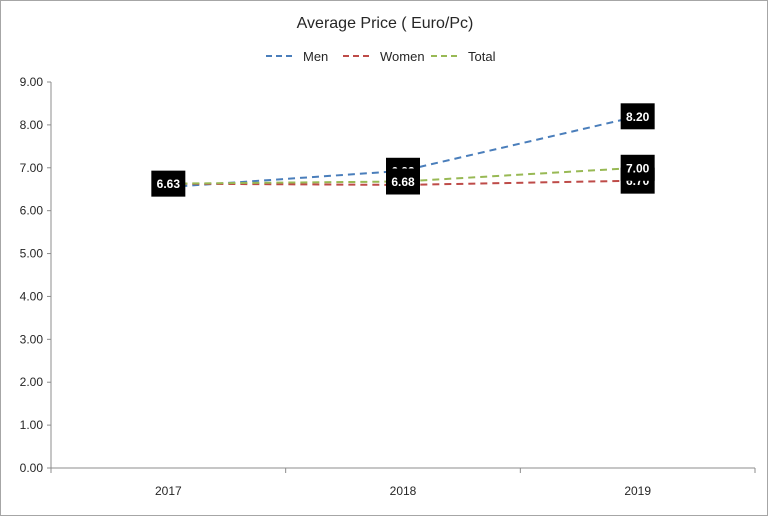 The width and height of the screenshot is (768, 516). What do you see at coordinates (482, 56) in the screenshot?
I see `legend-label-total: Total` at bounding box center [482, 56].